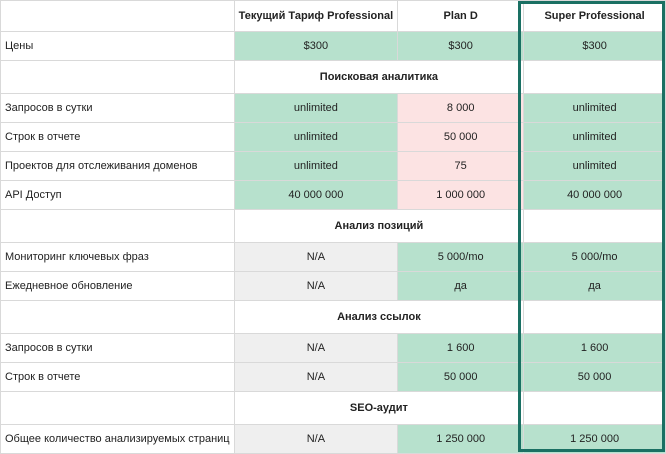 The image size is (666, 454). I want to click on header-empty-cell, so click(117, 16).